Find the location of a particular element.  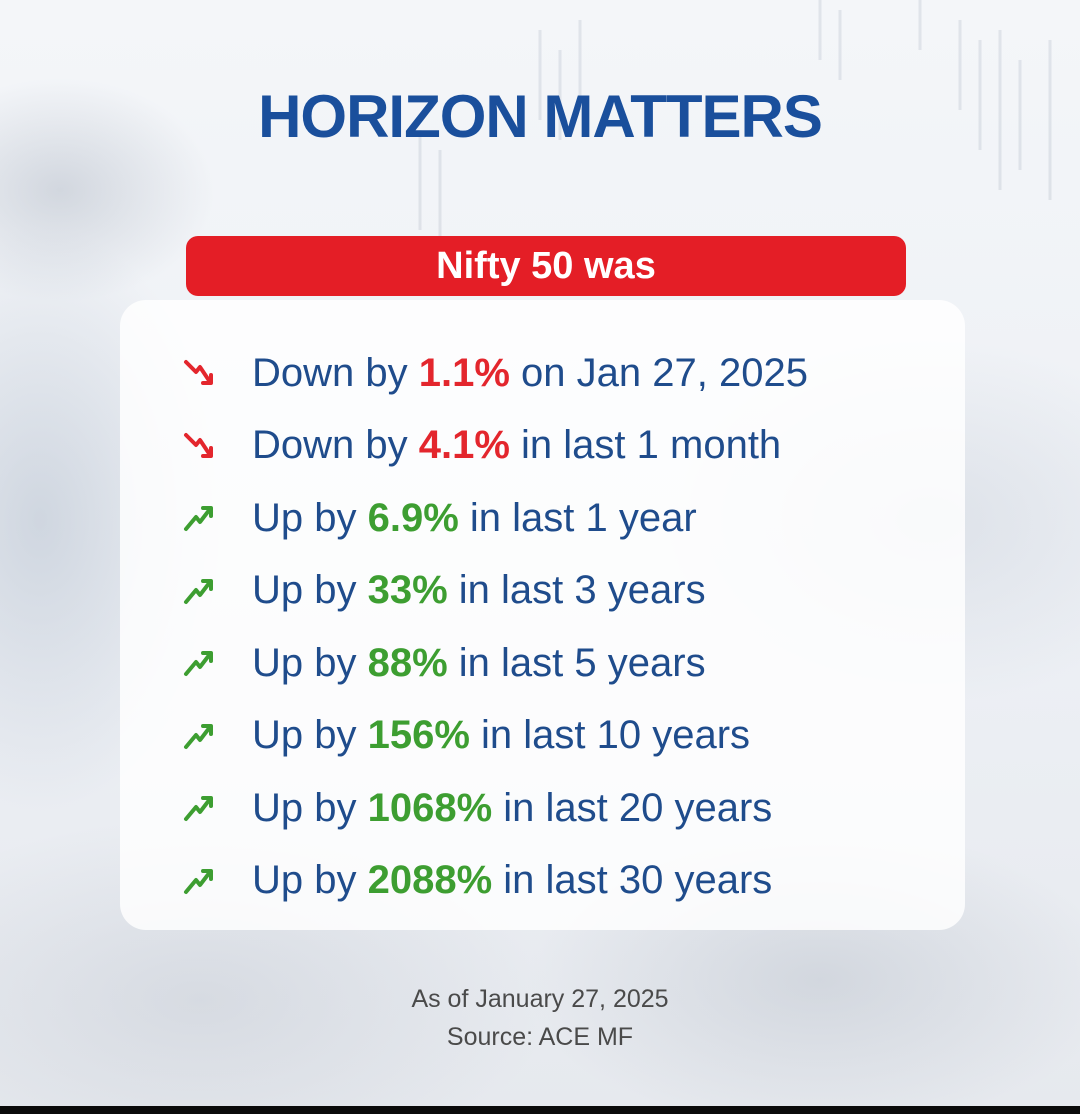

list-item-text: Up by 2088% in last 30 years is located at coordinates (512, 880).